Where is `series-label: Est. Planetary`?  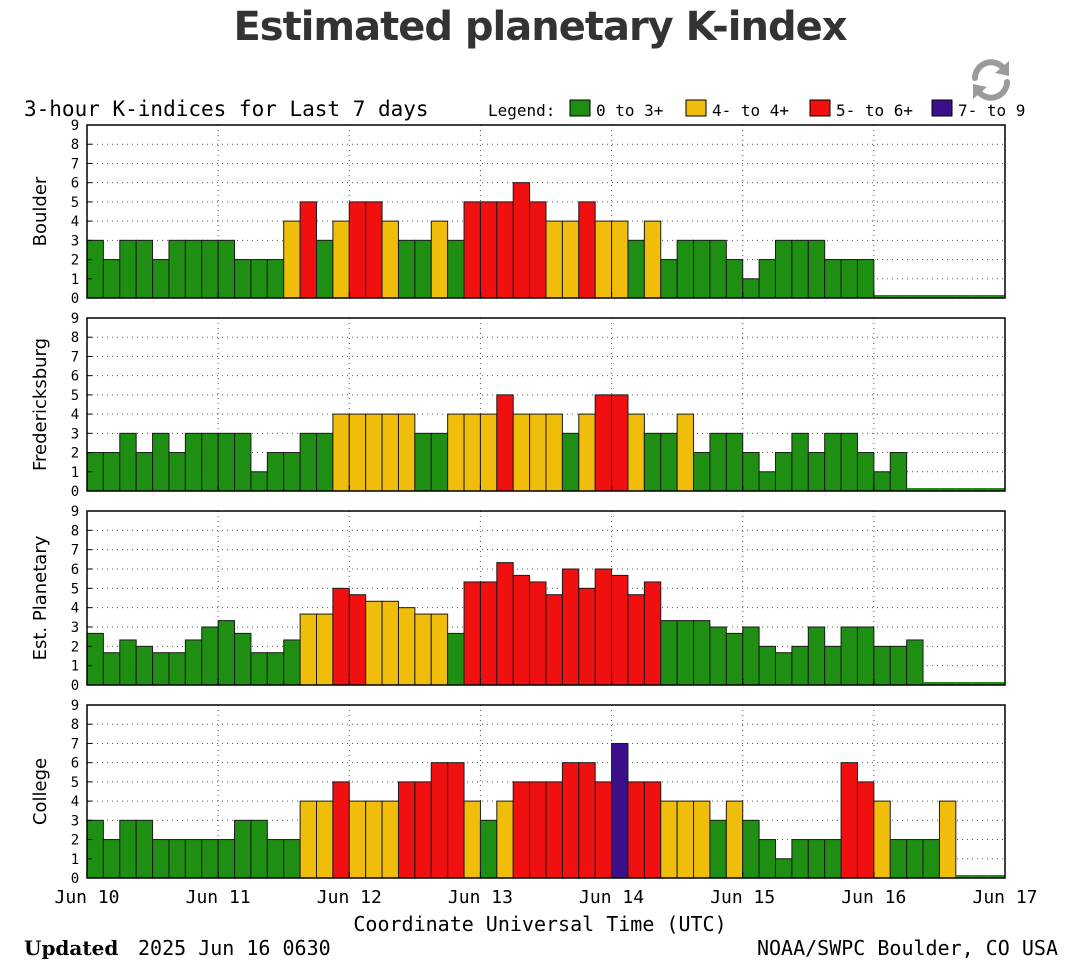
series-label: Est. Planetary is located at coordinates (40, 597).